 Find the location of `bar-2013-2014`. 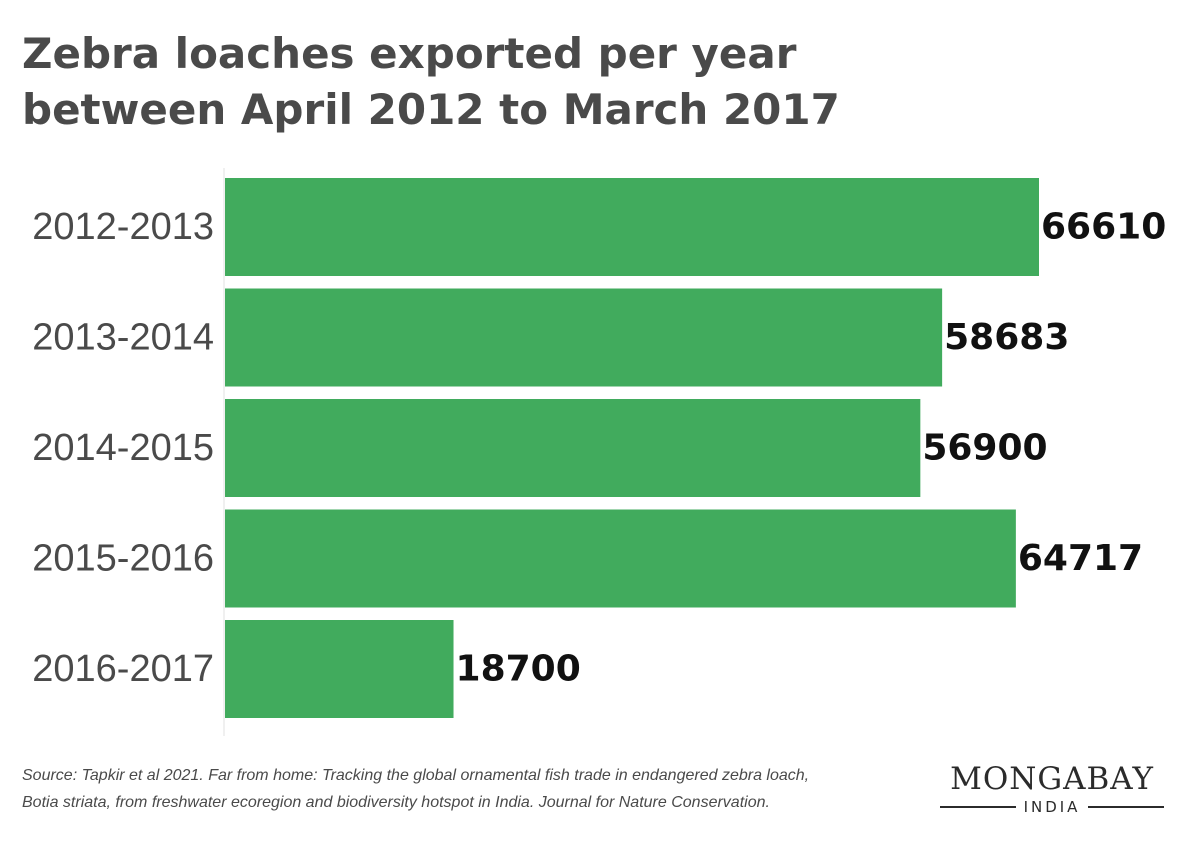

bar-2013-2014 is located at coordinates (584, 337).